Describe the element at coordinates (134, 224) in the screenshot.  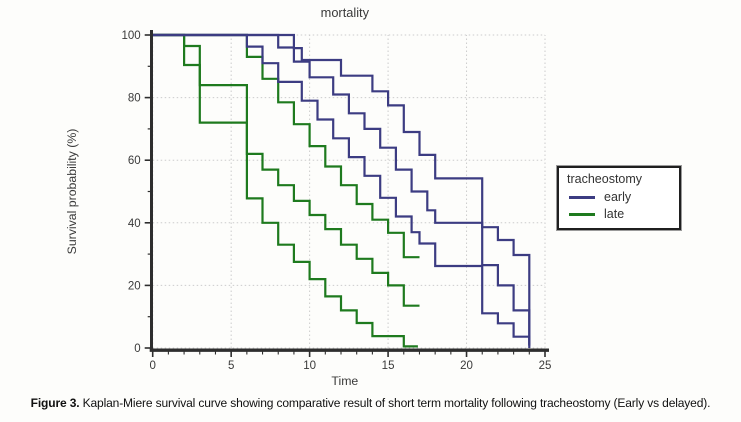
I see `y-tick-label-40: 40` at that location.